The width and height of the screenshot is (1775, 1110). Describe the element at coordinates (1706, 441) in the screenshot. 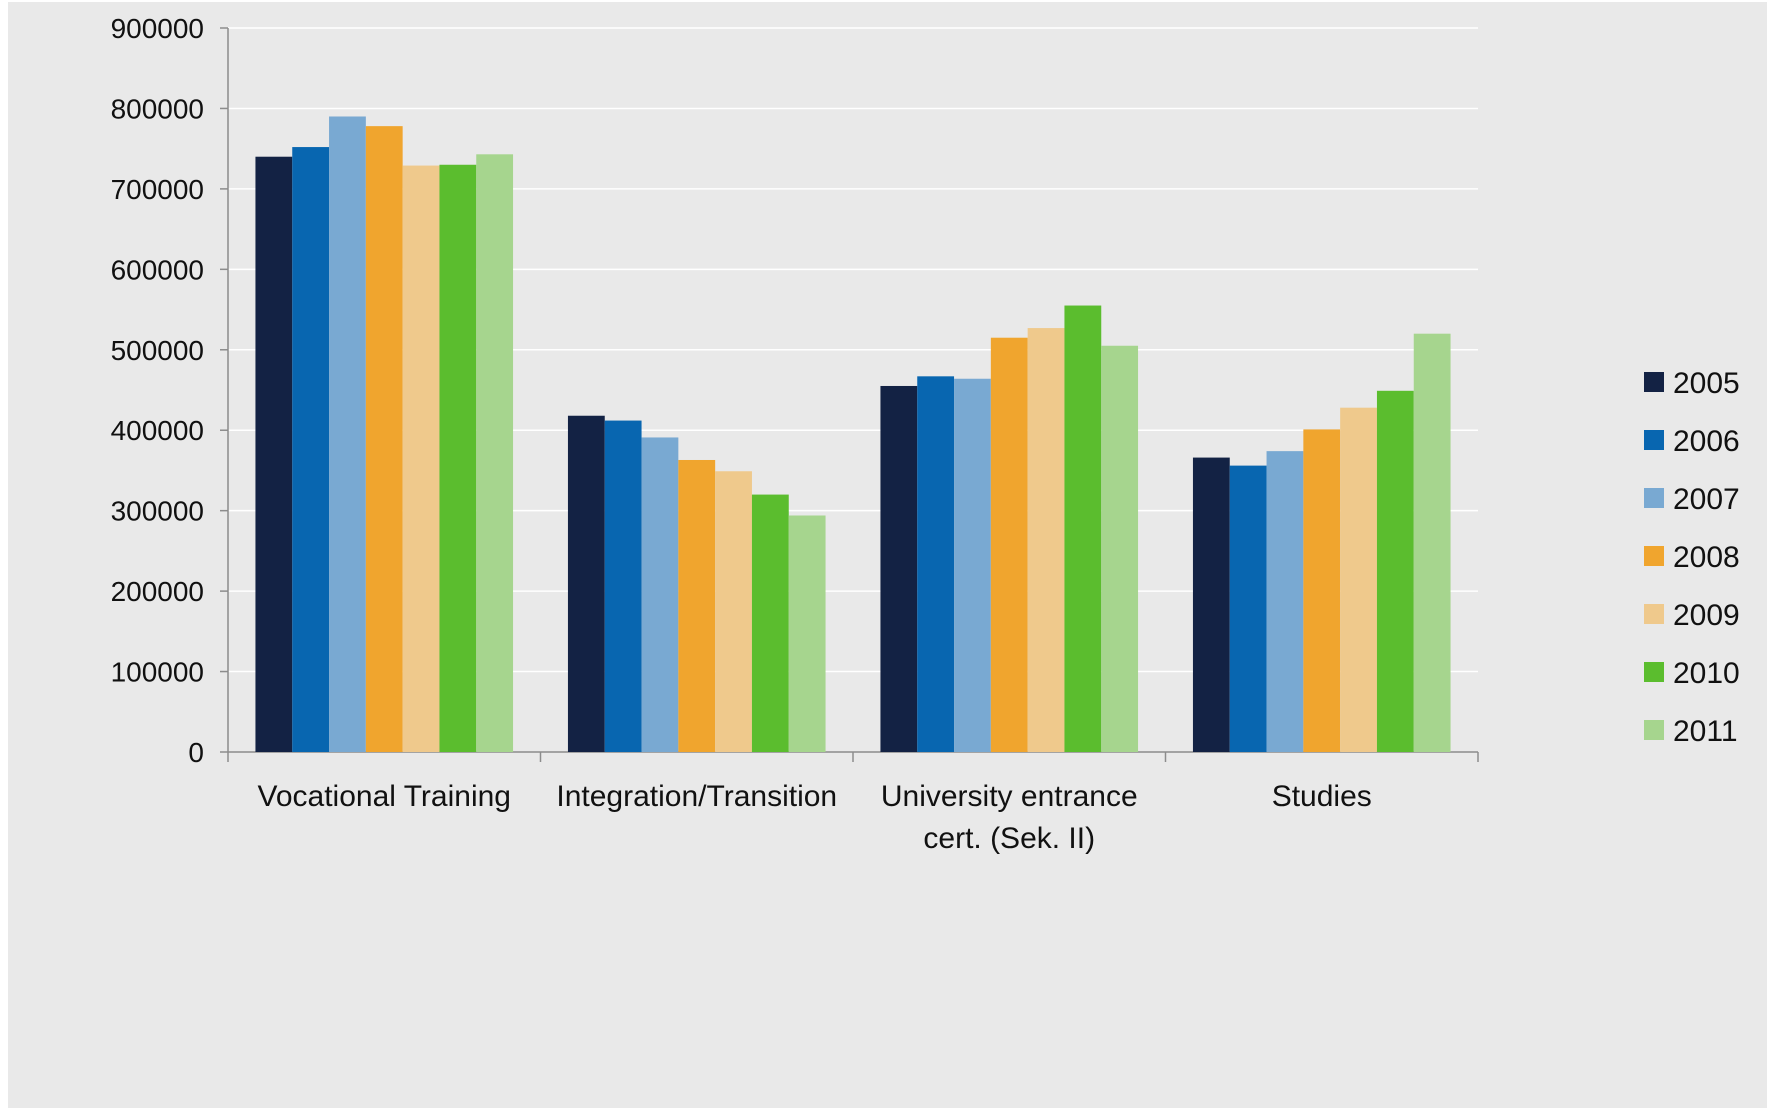

I see `legend-label: 2006` at that location.